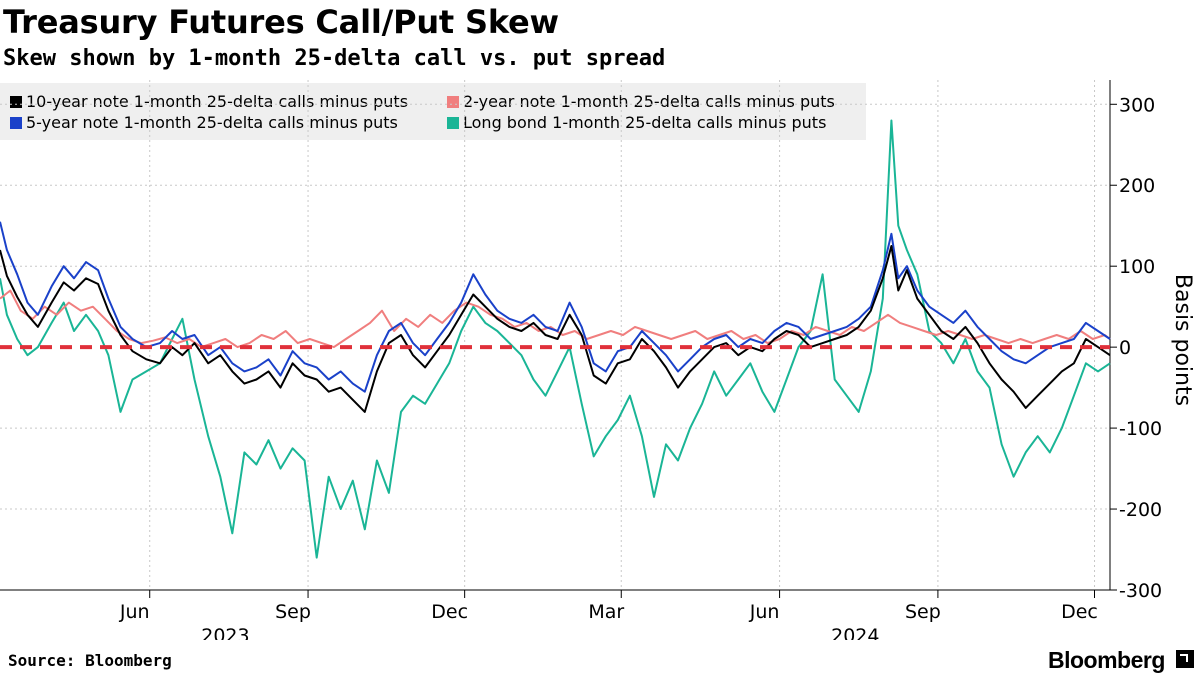  Describe the element at coordinates (1140, 429) in the screenshot. I see `y-tick-label: -100` at that location.